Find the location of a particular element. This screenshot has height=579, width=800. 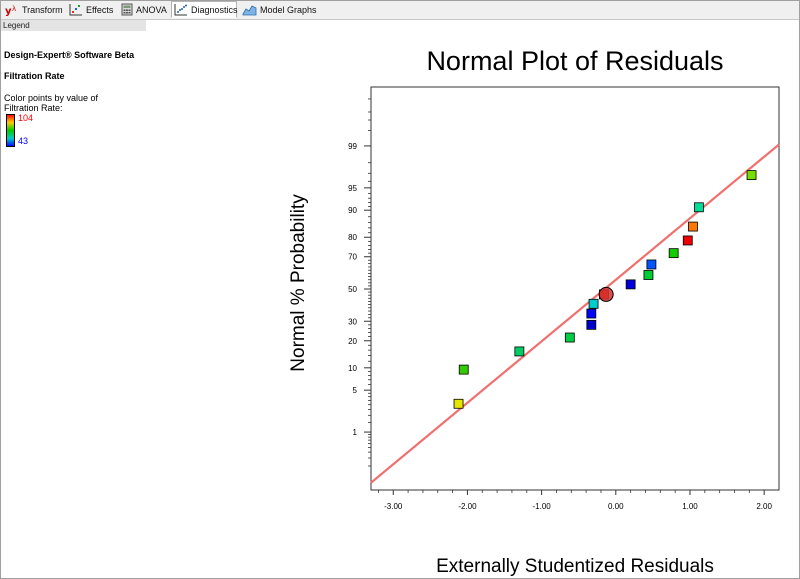

x-tick-label: 0.00 is located at coordinates (616, 506).